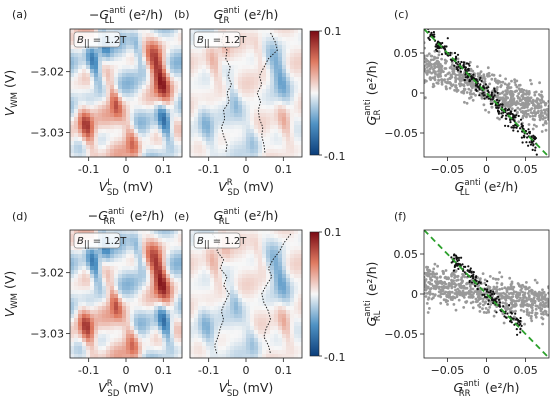 This screenshot has width=559, height=403. Describe the element at coordinates (231, 212) in the screenshot. I see `panel-title-sup: anti` at that location.